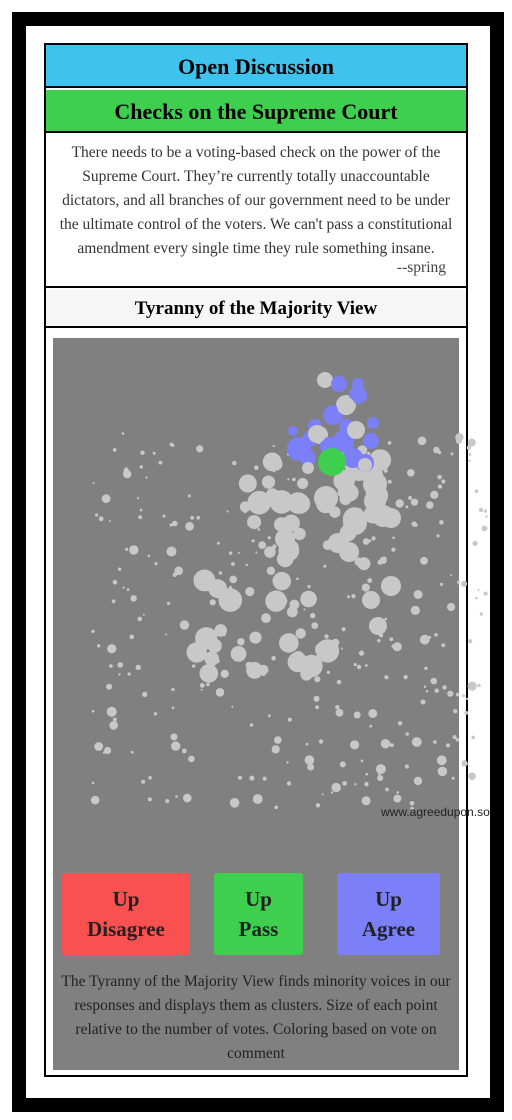  I want to click on agree-point, so click(373, 423).